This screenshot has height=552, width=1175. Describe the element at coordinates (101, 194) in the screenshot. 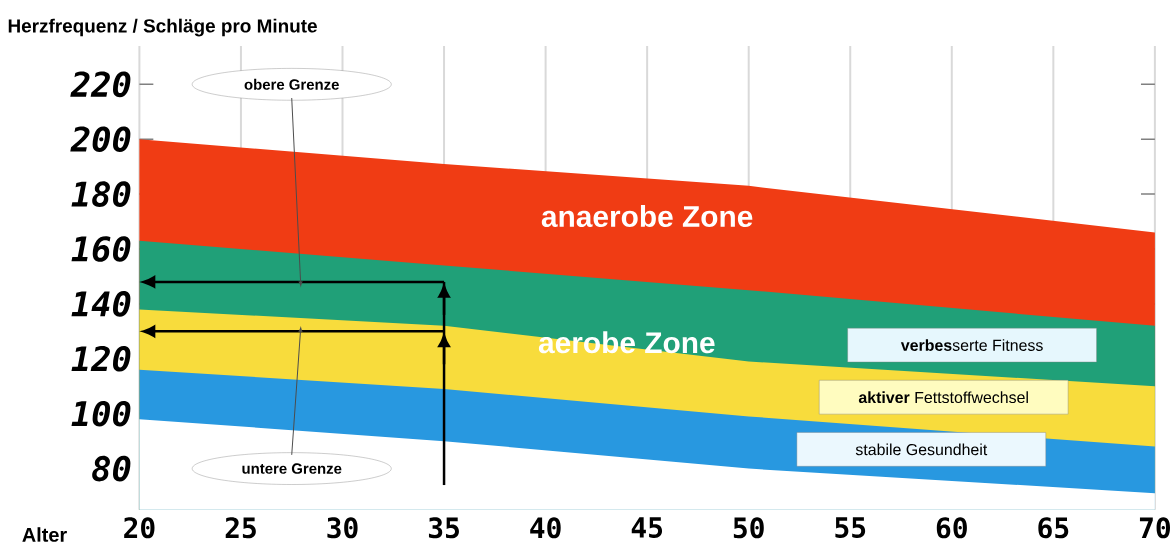

I see `y-tick-label: 180` at that location.